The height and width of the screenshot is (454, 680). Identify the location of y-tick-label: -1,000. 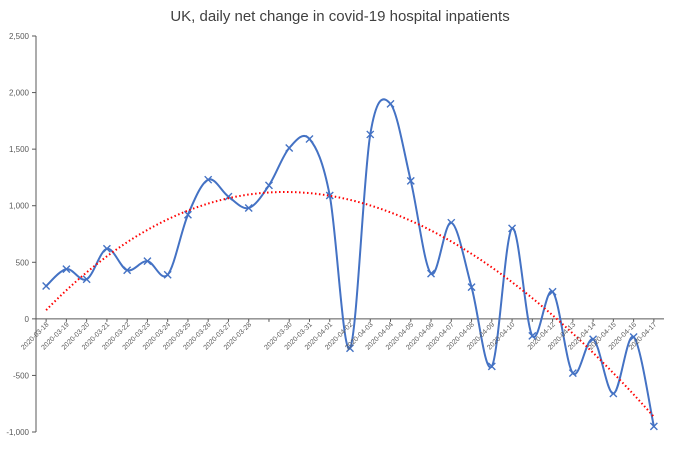
(17, 432).